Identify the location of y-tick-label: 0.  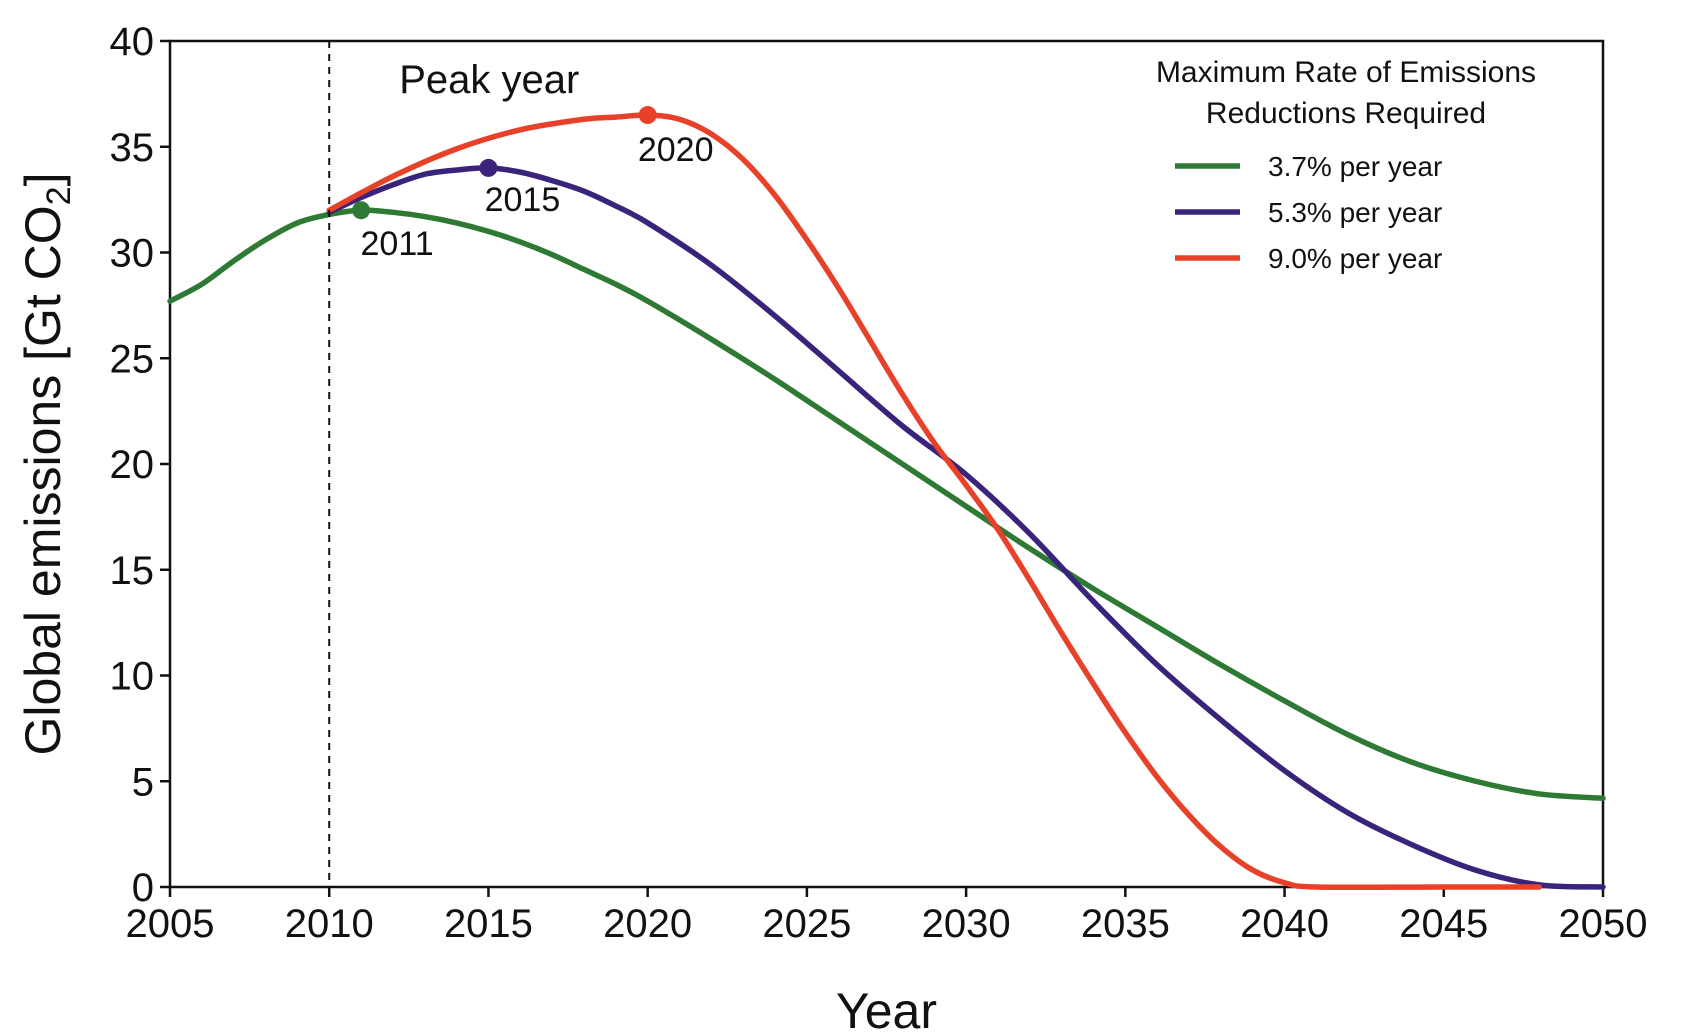
(143, 888).